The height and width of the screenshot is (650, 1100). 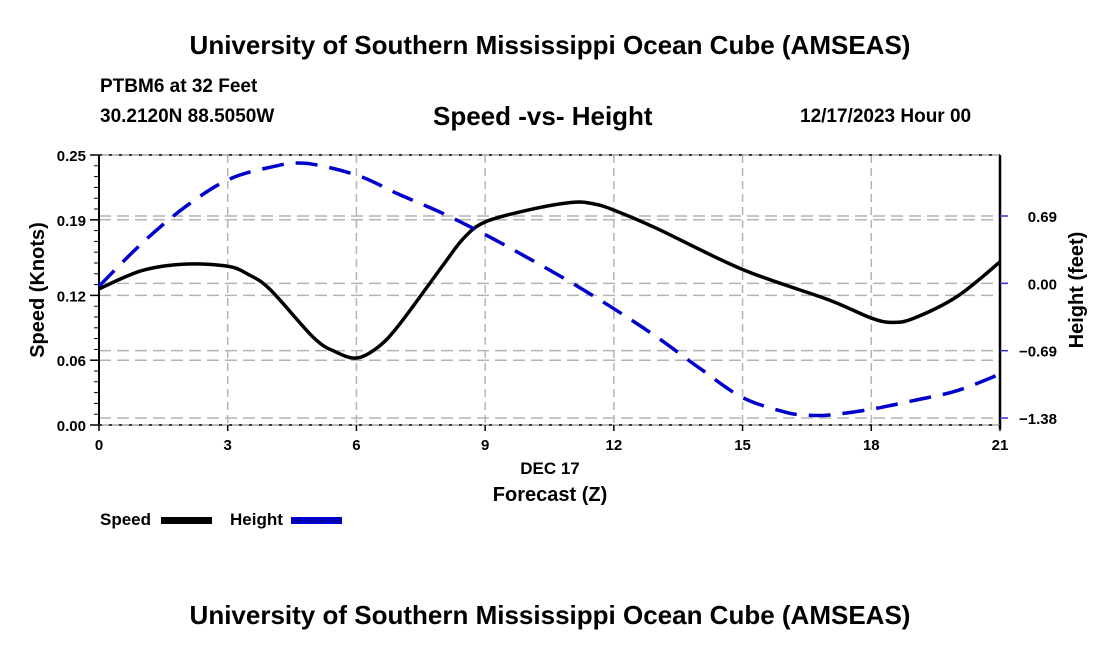 What do you see at coordinates (485, 445) in the screenshot?
I see `x-tick-label: 9` at bounding box center [485, 445].